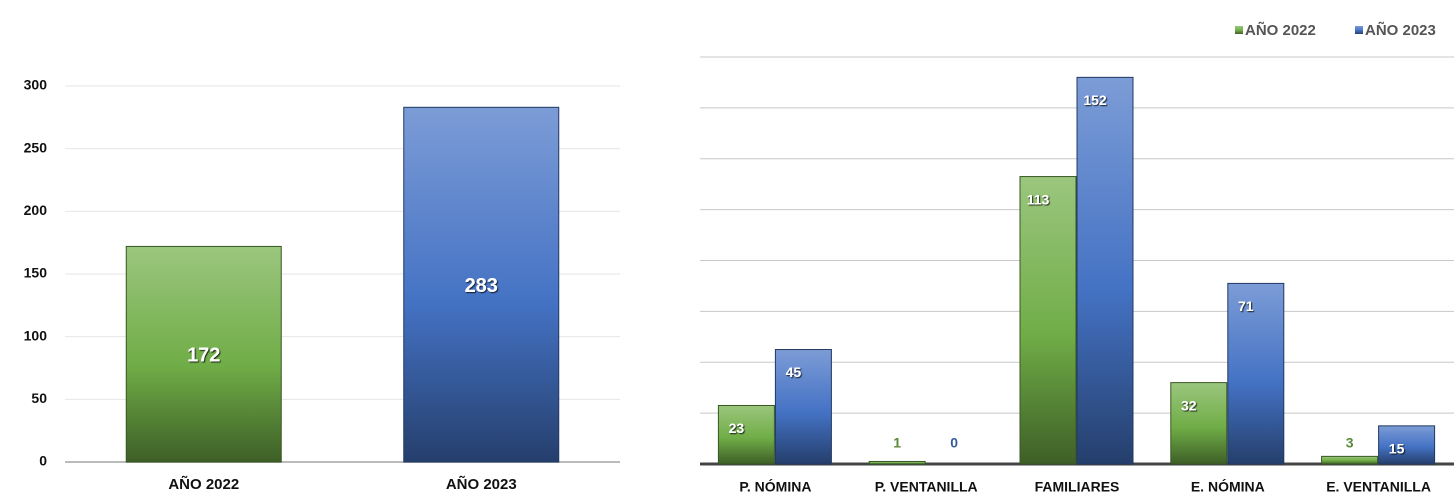 This screenshot has width=1454, height=493. Describe the element at coordinates (954, 443) in the screenshot. I see `data-label: 0` at that location.